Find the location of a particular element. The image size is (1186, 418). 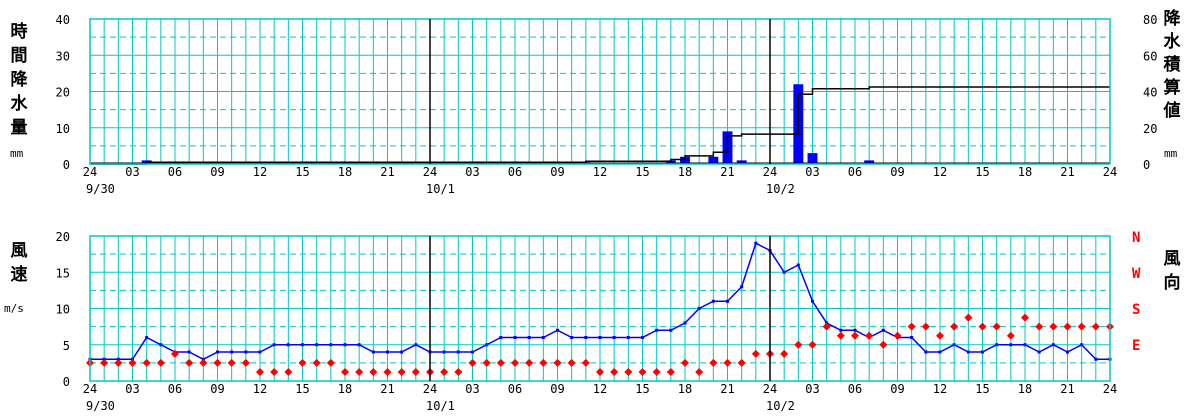

precip-right-unit: mm is located at coordinates (1171, 153).